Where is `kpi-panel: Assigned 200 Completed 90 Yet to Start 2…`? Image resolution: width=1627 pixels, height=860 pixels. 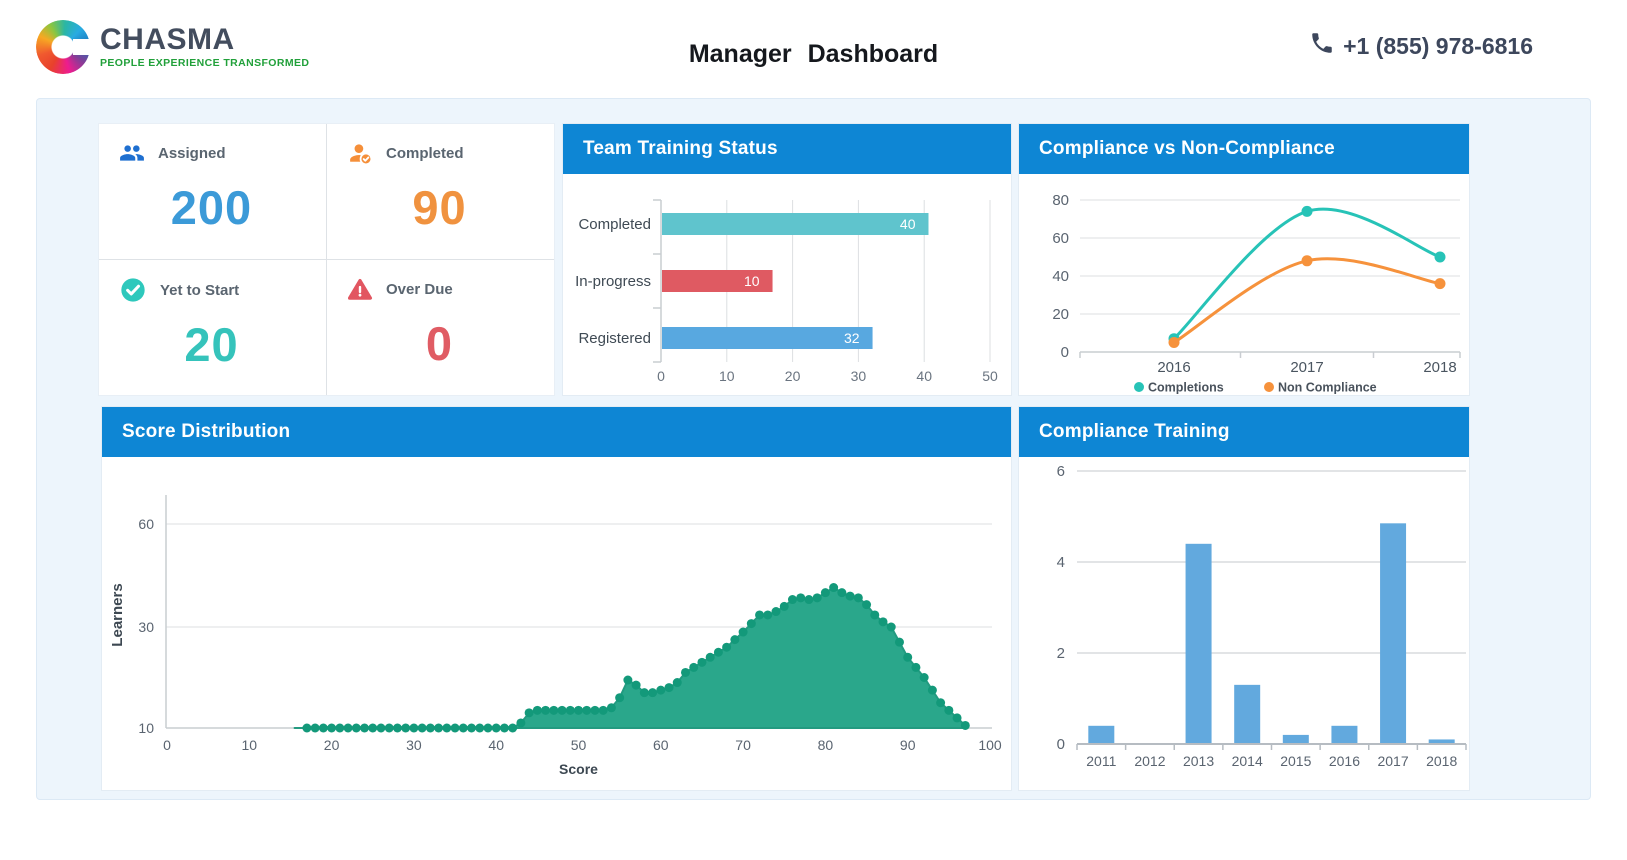
kpi-panel: Assigned 200 Completed 90 Yet to Start 2… is located at coordinates (326, 259).